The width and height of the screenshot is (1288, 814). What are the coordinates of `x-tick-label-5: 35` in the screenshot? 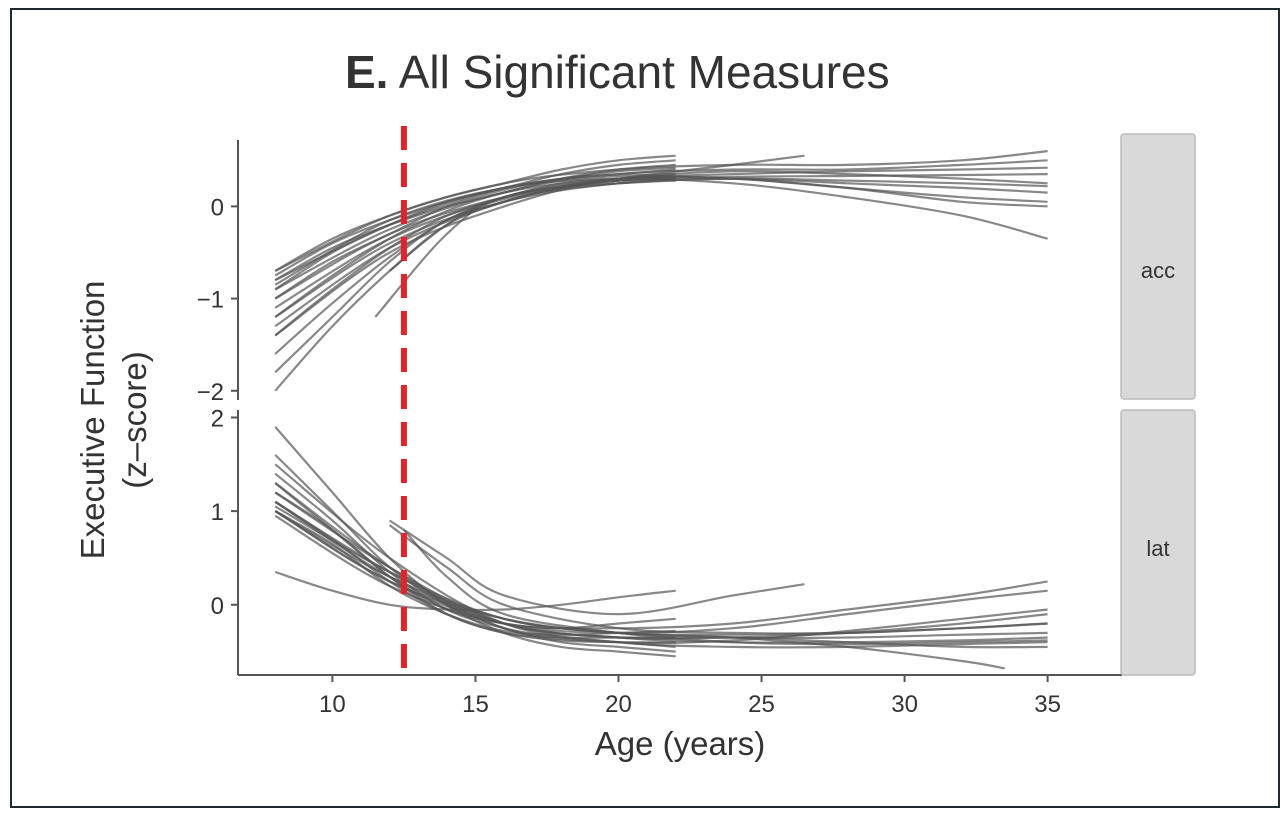 It's located at (1047, 704).